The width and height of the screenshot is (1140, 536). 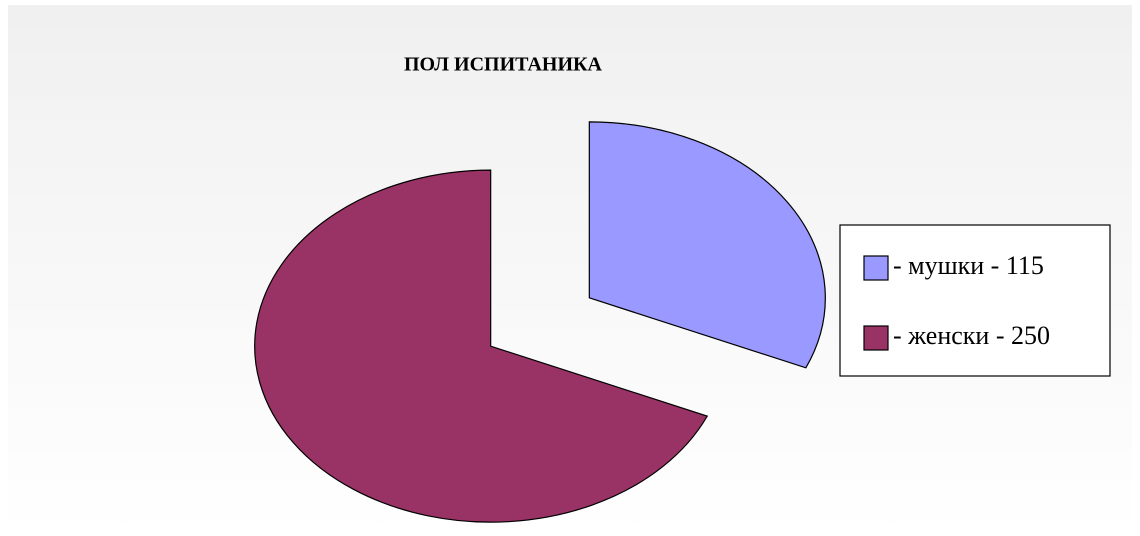 What do you see at coordinates (503, 65) in the screenshot?
I see `chart-title: ПОЛ ИСПИТАНИКА` at bounding box center [503, 65].